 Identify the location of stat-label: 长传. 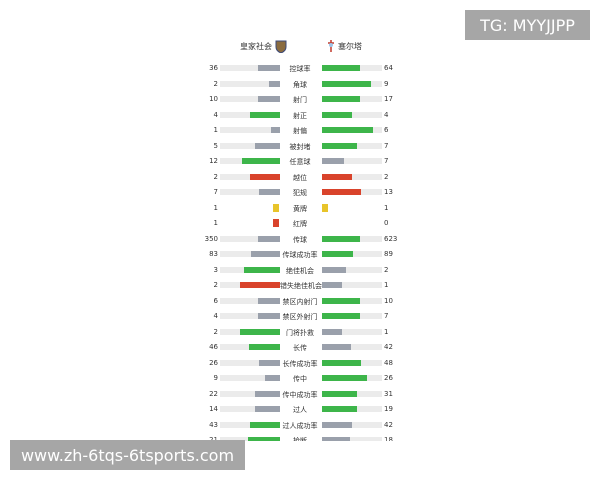
(300, 348).